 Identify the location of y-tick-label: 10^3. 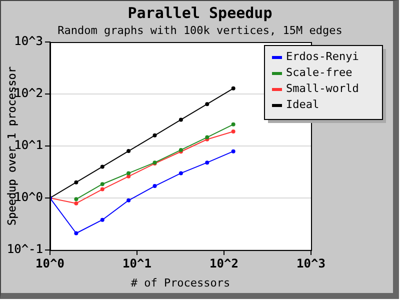
(28, 41).